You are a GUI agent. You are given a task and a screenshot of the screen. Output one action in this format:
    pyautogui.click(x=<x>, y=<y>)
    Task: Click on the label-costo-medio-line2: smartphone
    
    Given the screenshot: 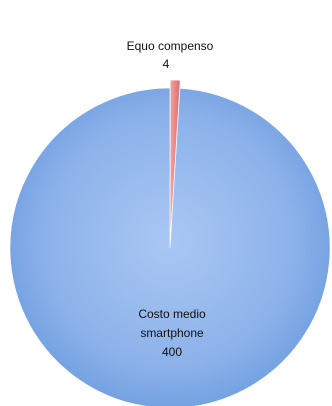 What is the action you would take?
    pyautogui.click(x=172, y=333)
    